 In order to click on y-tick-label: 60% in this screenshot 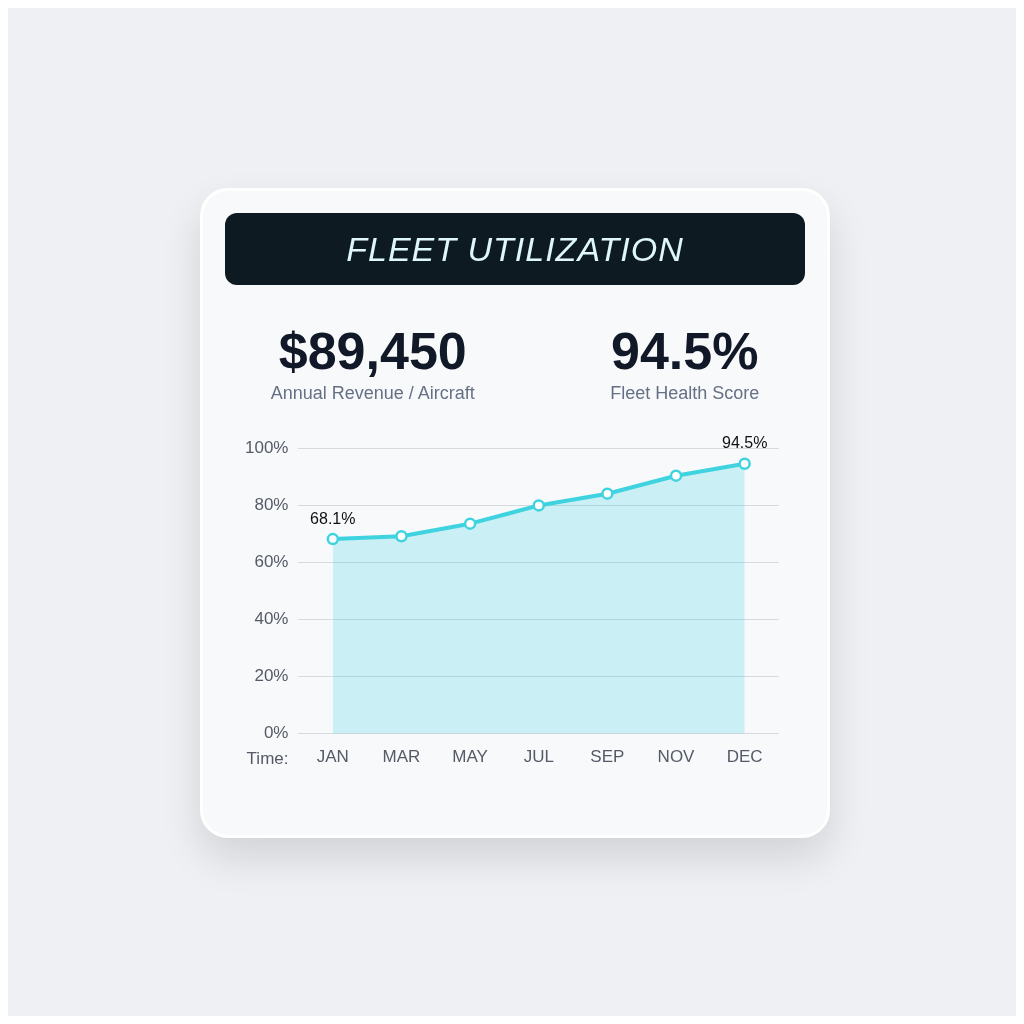, I will do `click(271, 561)`.